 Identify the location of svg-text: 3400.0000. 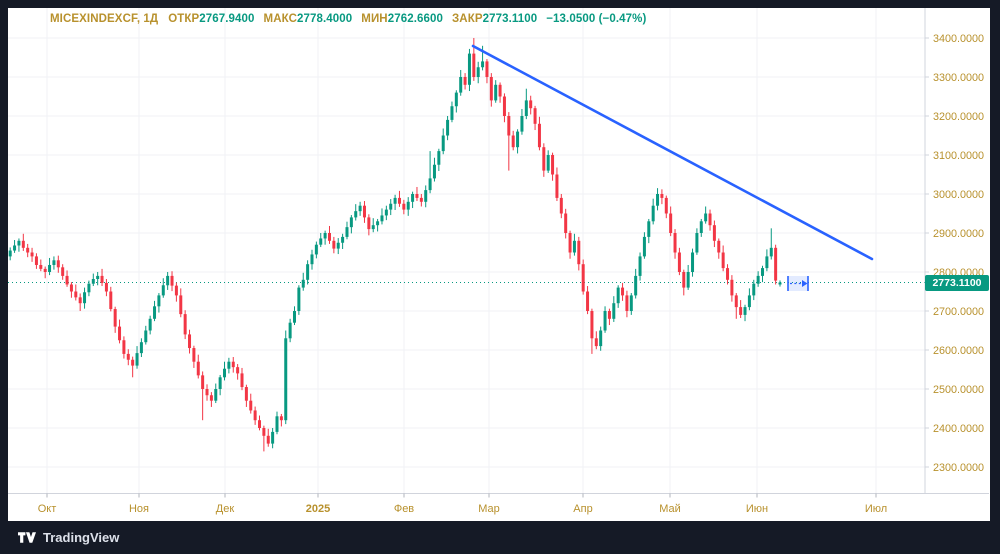
(958, 39).